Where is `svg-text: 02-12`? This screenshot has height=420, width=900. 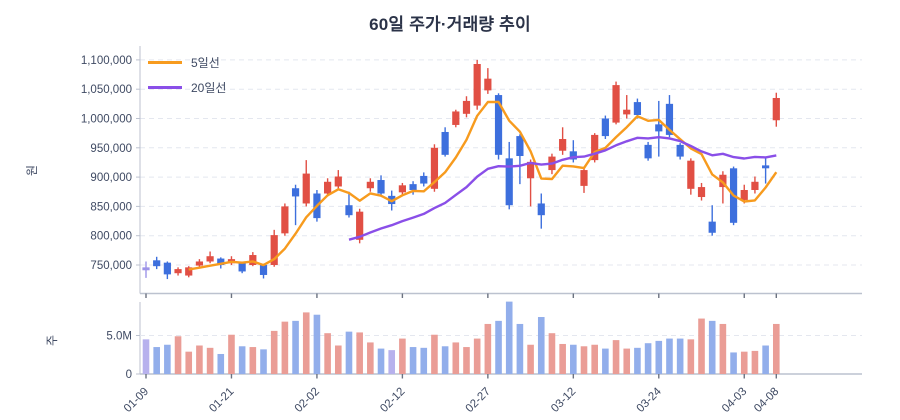
svg-text: 02-12 is located at coordinates (392, 400).